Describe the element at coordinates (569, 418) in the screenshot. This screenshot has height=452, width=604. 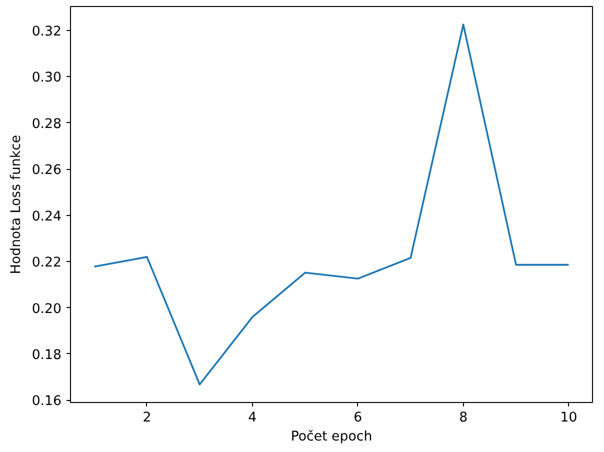
I see `x-tick-label: 10` at that location.